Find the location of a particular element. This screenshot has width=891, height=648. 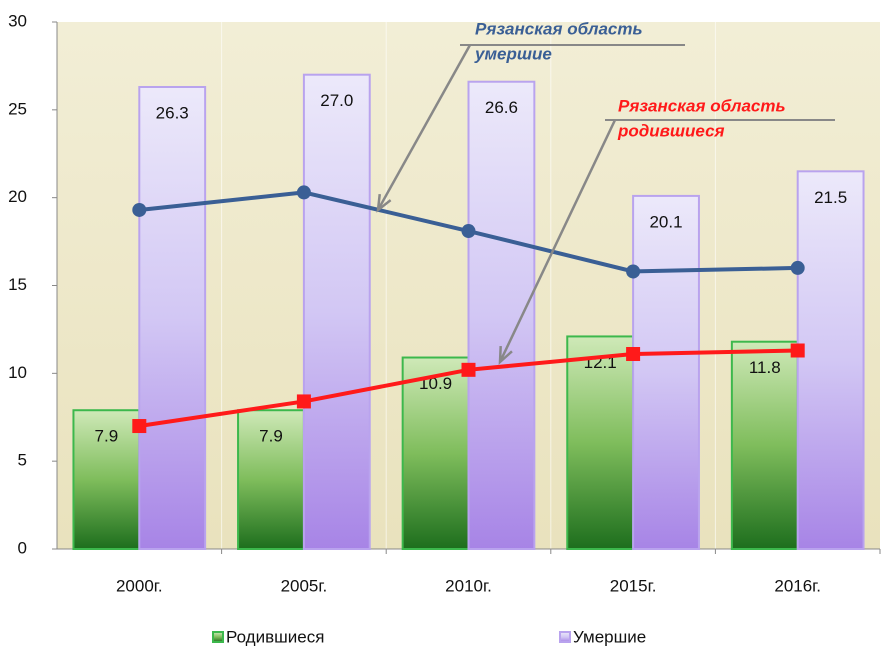

annotation: умершие is located at coordinates (513, 53).